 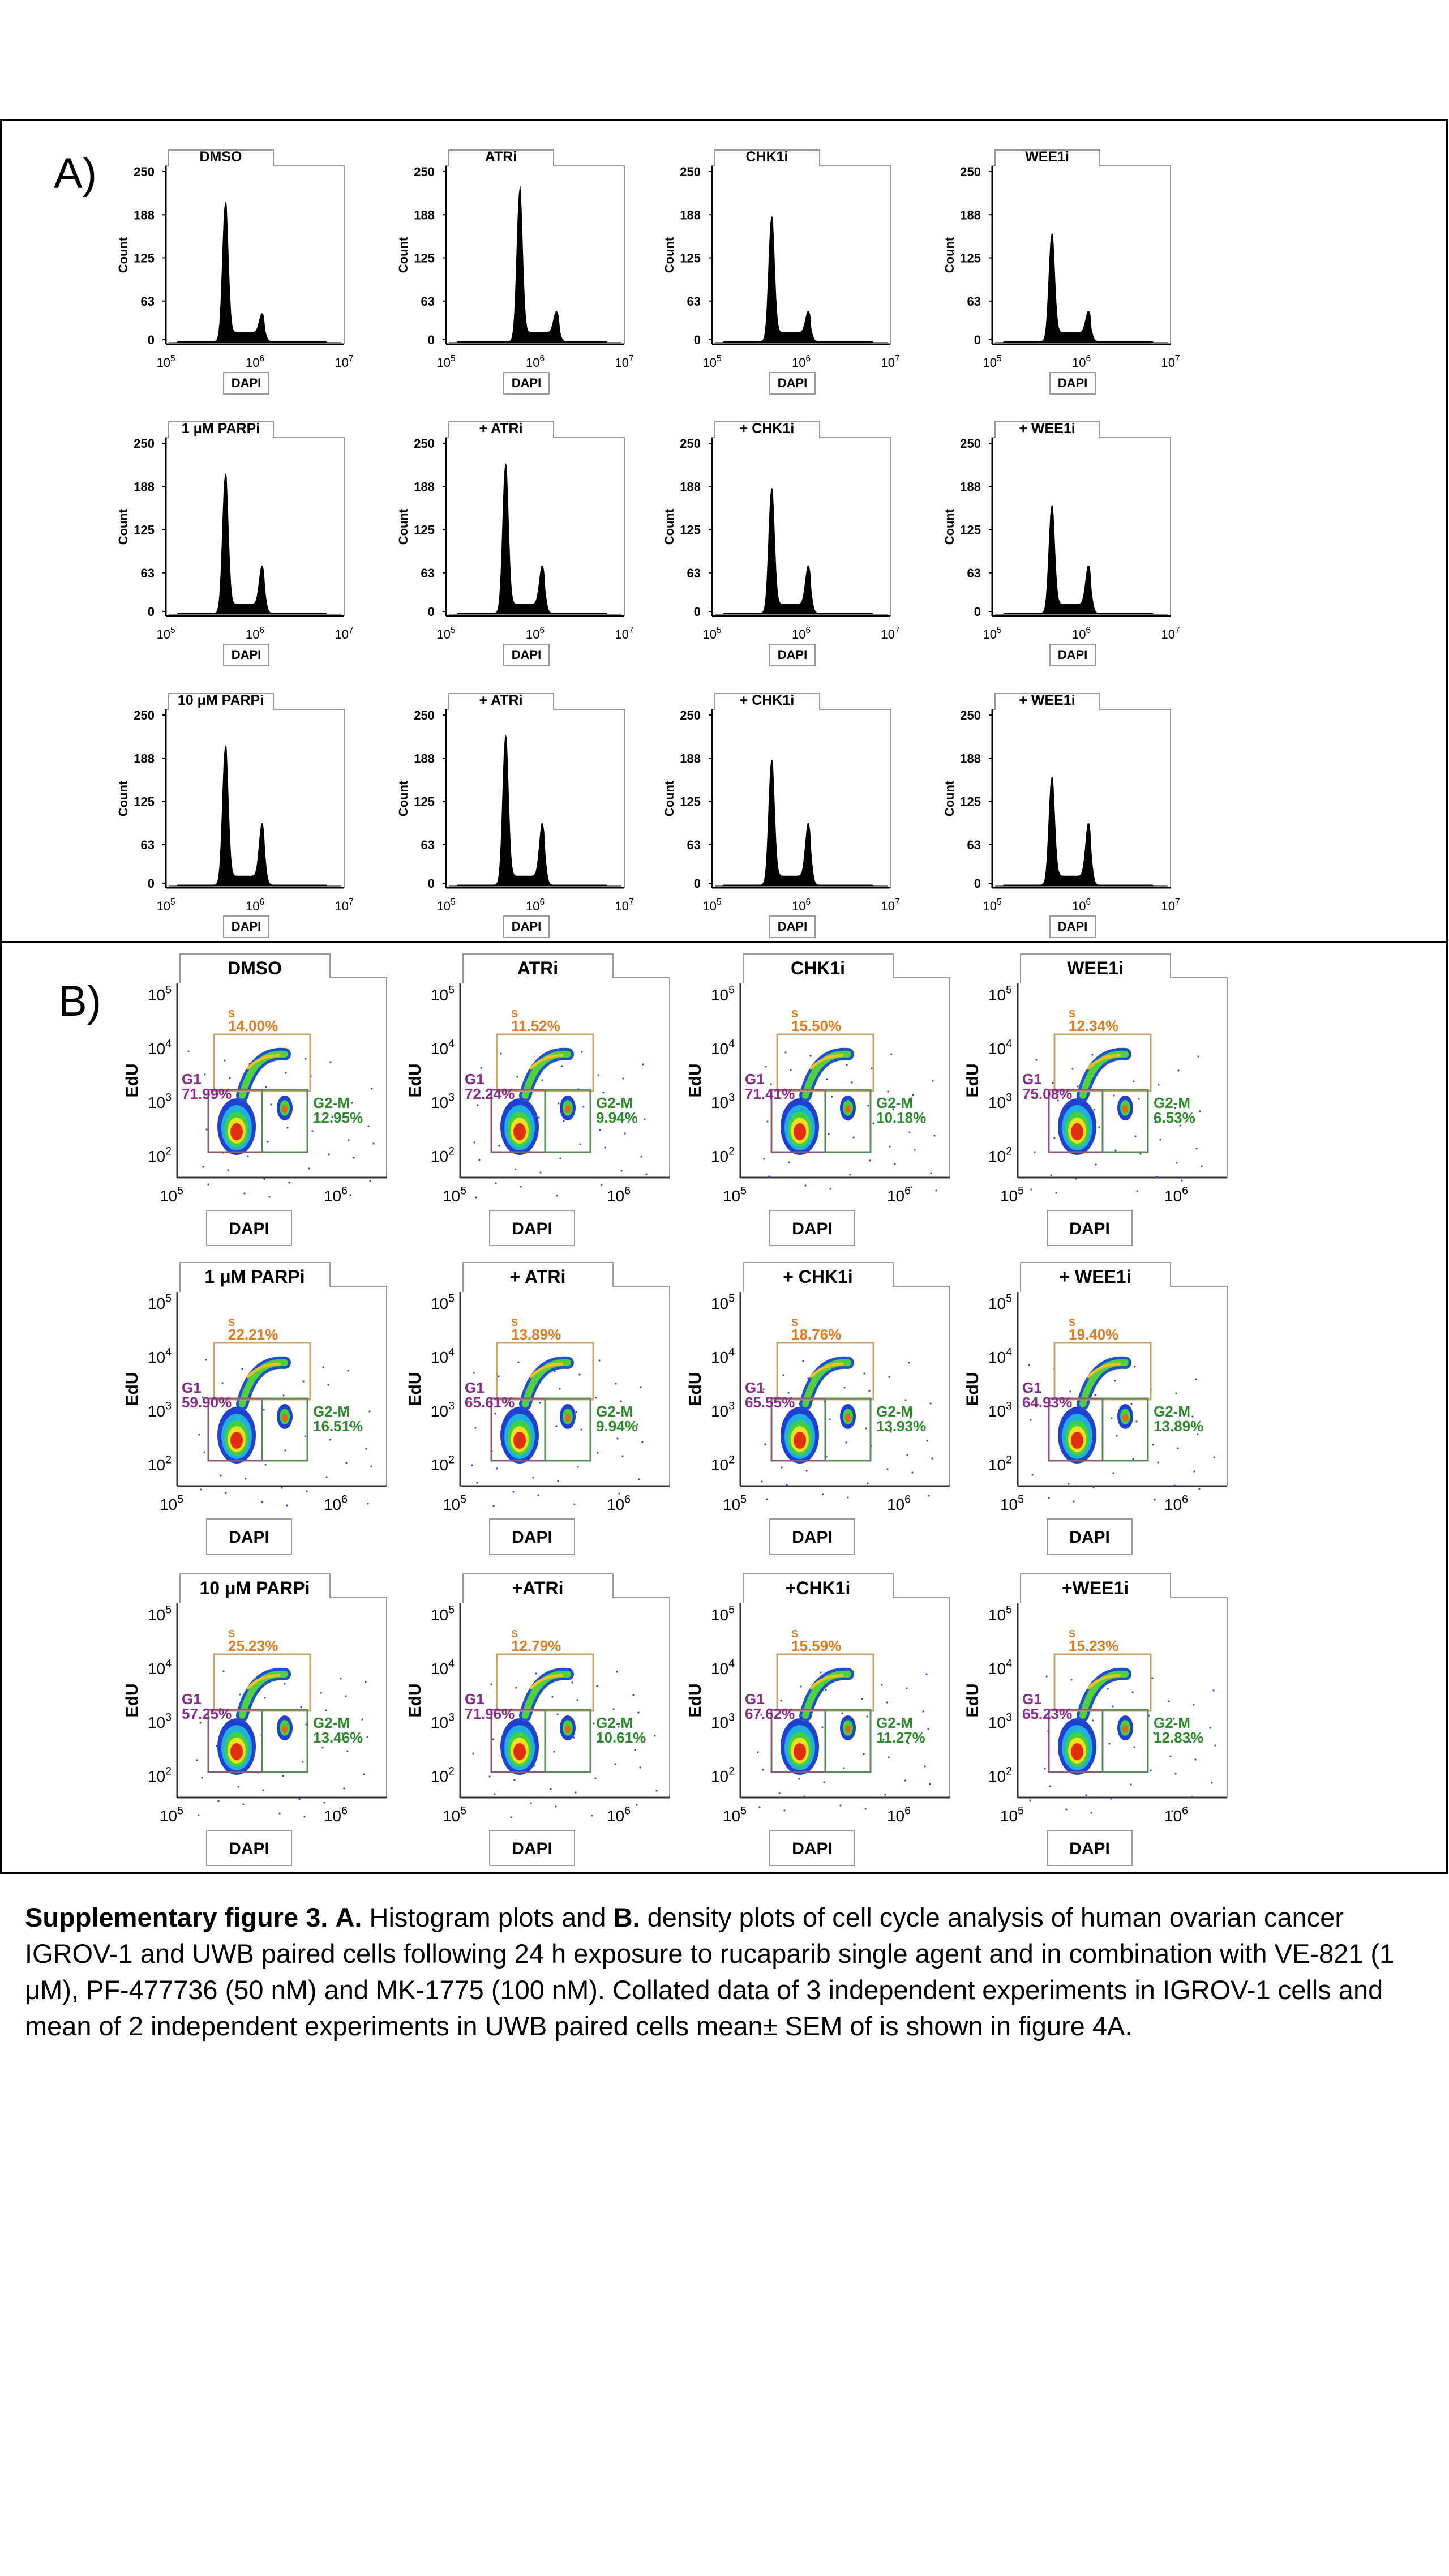 What do you see at coordinates (1081, 288) in the screenshot?
I see `histogram-trace` at bounding box center [1081, 288].